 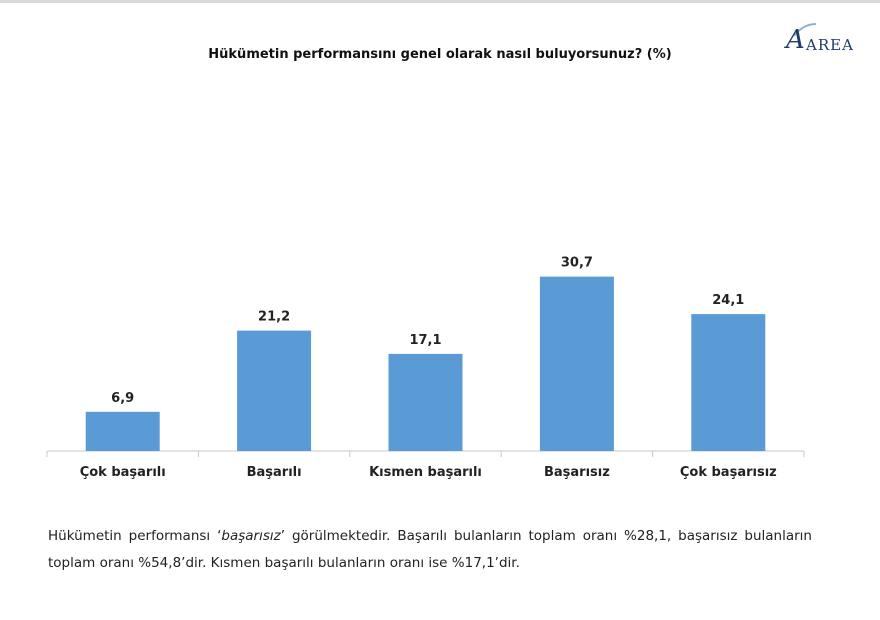 What do you see at coordinates (251, 536) in the screenshot?
I see `summary-emphasis: başarısız` at bounding box center [251, 536].